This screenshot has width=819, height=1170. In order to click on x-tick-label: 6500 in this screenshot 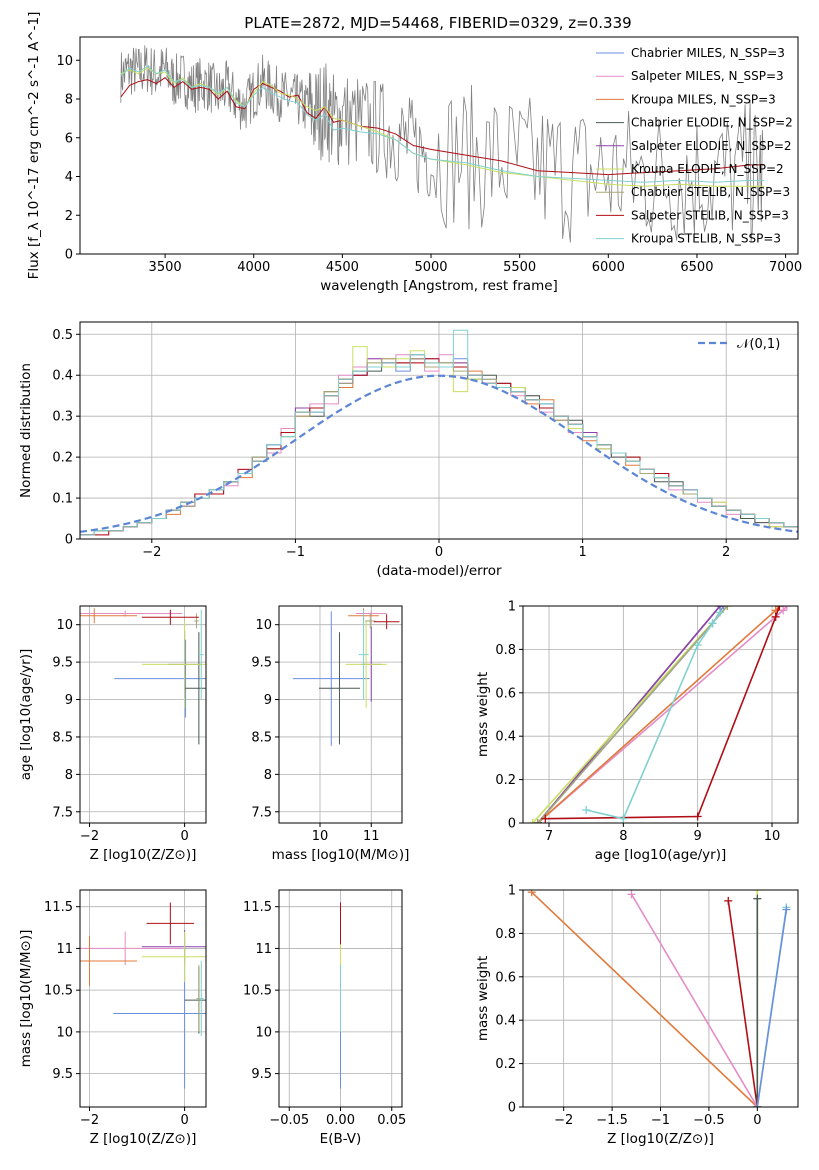, I will do `click(696, 267)`.